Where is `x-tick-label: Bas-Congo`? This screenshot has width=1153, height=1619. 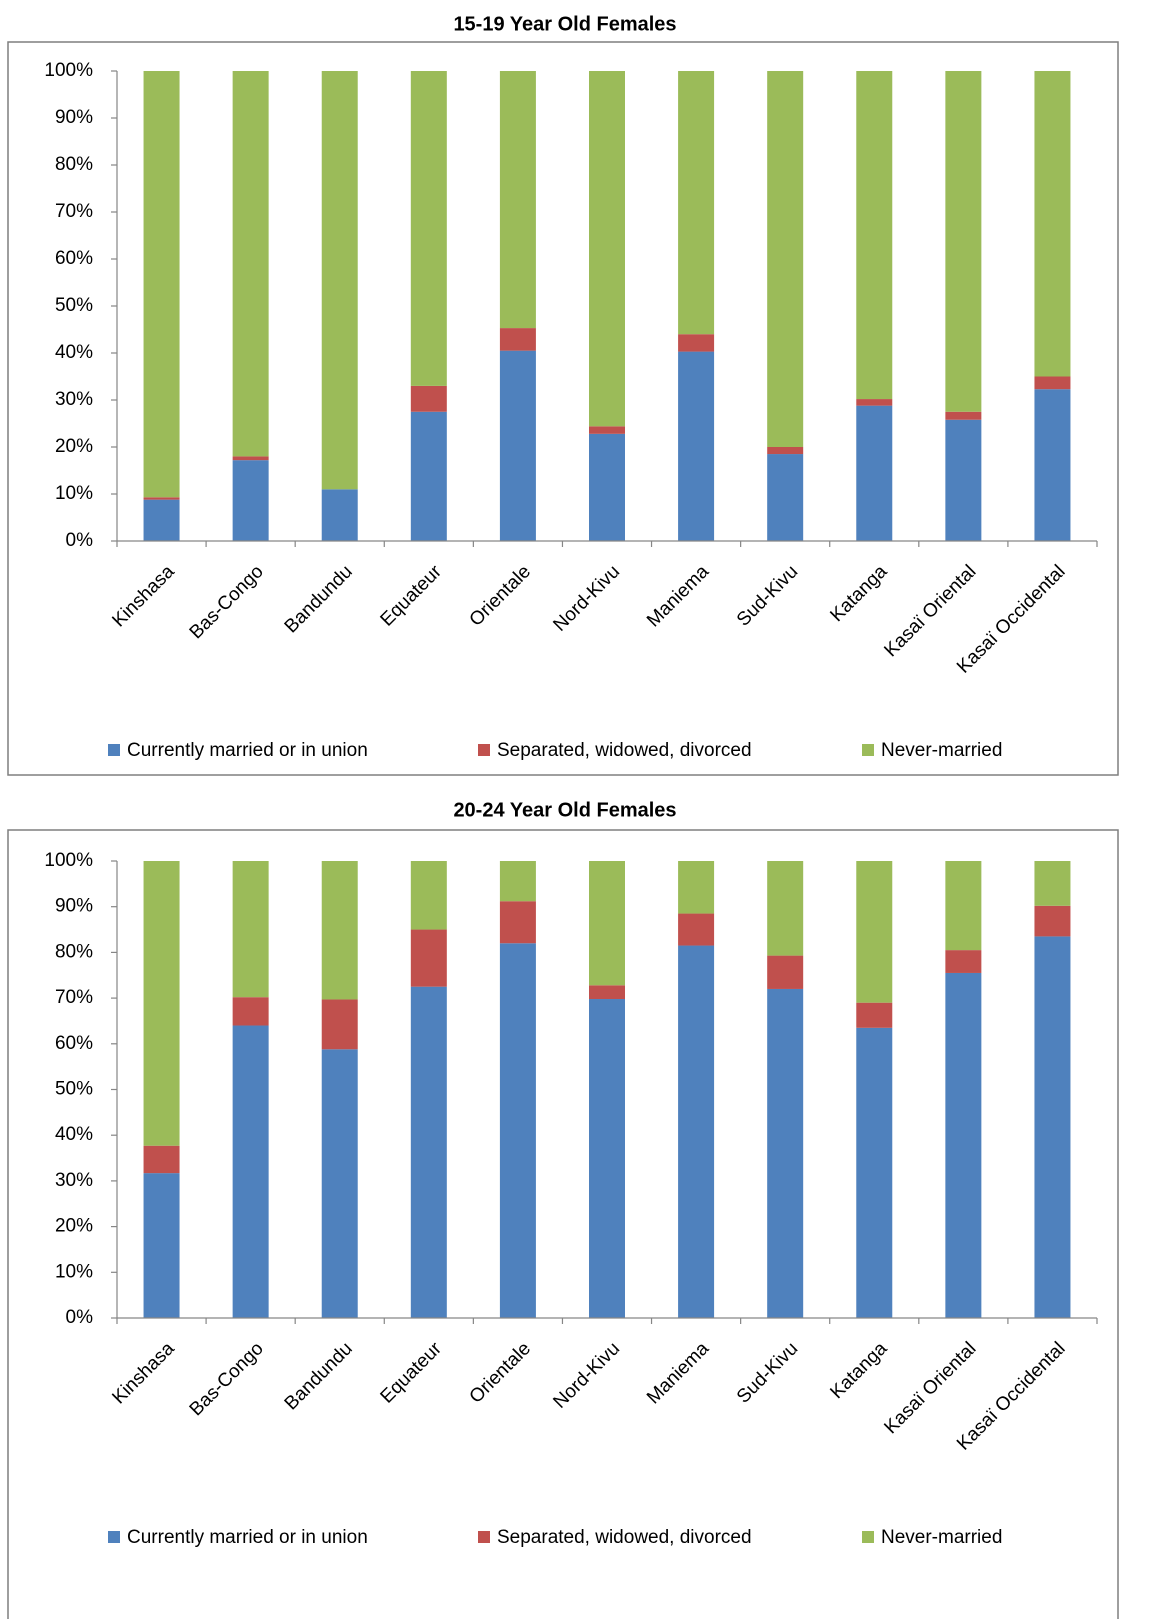 x-tick-label: Bas-Congo is located at coordinates (227, 602).